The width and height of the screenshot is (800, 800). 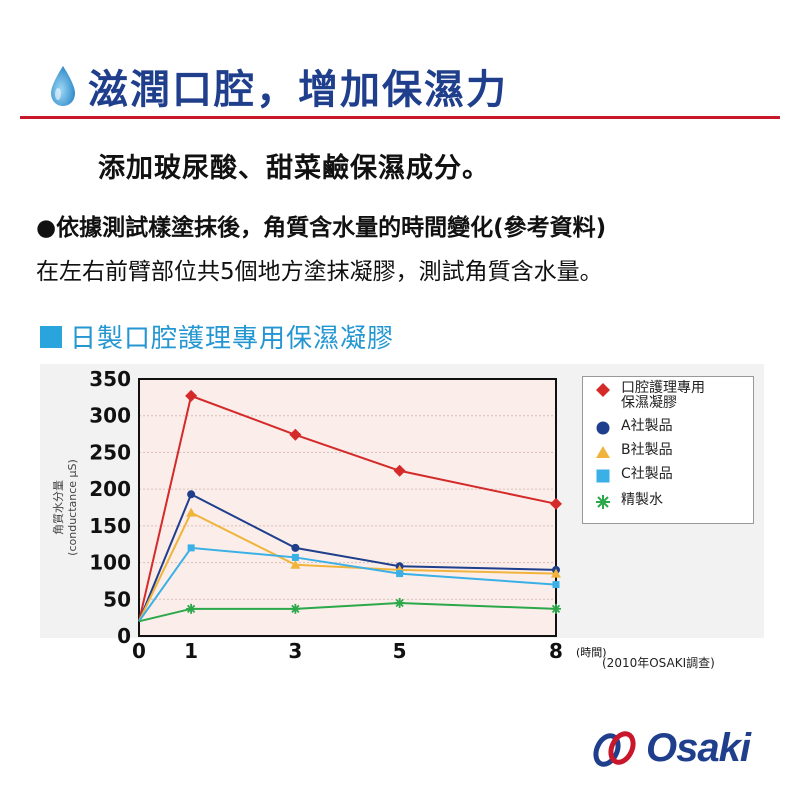 What do you see at coordinates (647, 450) in the screenshot?
I see `legend-label: B社製品` at bounding box center [647, 450].